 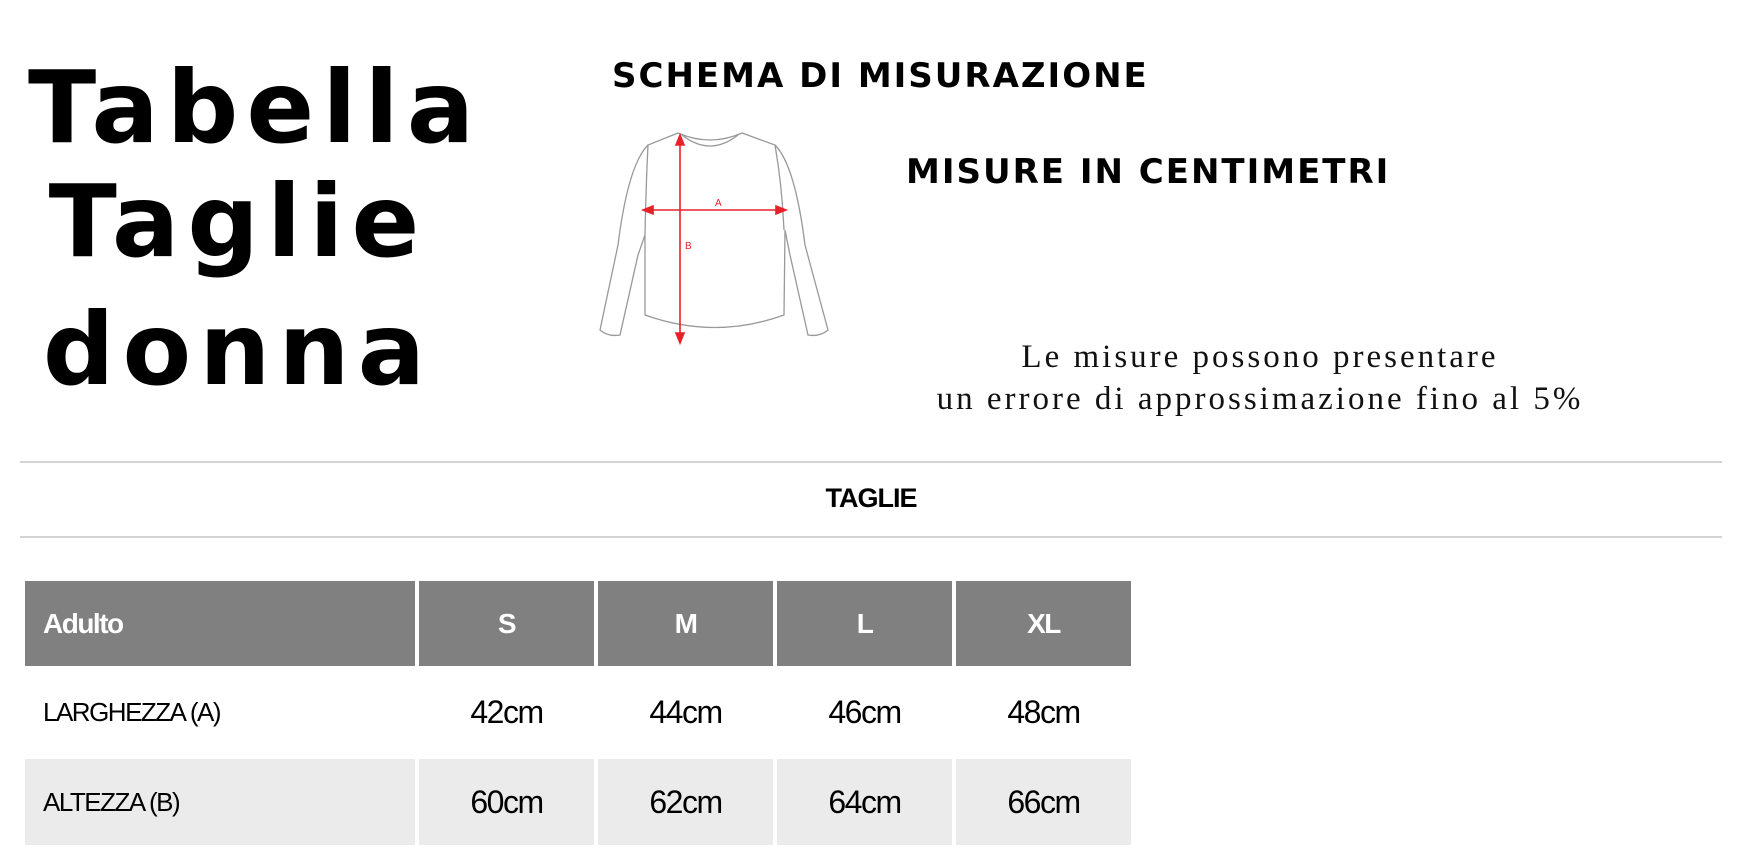 I want to click on column-header-adulto: Adulto, so click(x=220, y=623).